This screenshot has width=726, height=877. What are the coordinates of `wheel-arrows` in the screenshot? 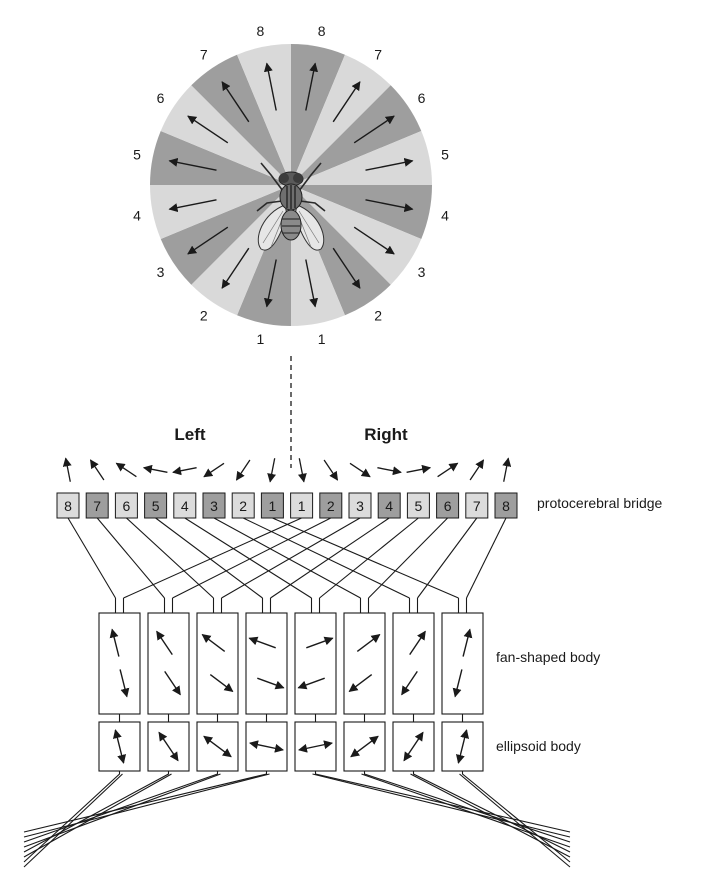 It's located at (291, 185).